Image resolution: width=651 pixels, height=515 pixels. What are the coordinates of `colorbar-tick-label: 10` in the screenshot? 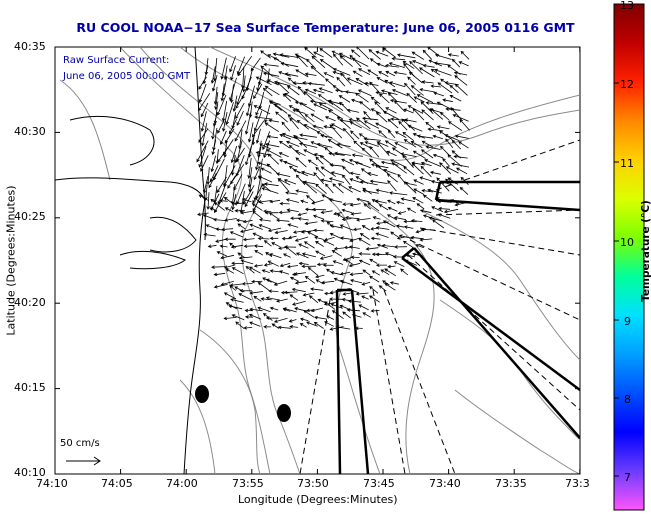 It's located at (627, 242).